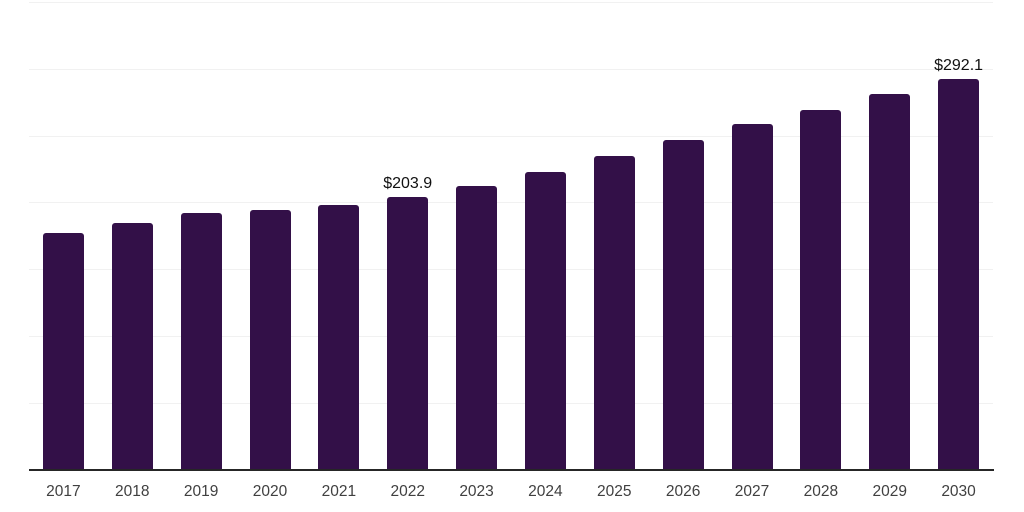 The image size is (1024, 512). I want to click on bar-2017, so click(63, 351).